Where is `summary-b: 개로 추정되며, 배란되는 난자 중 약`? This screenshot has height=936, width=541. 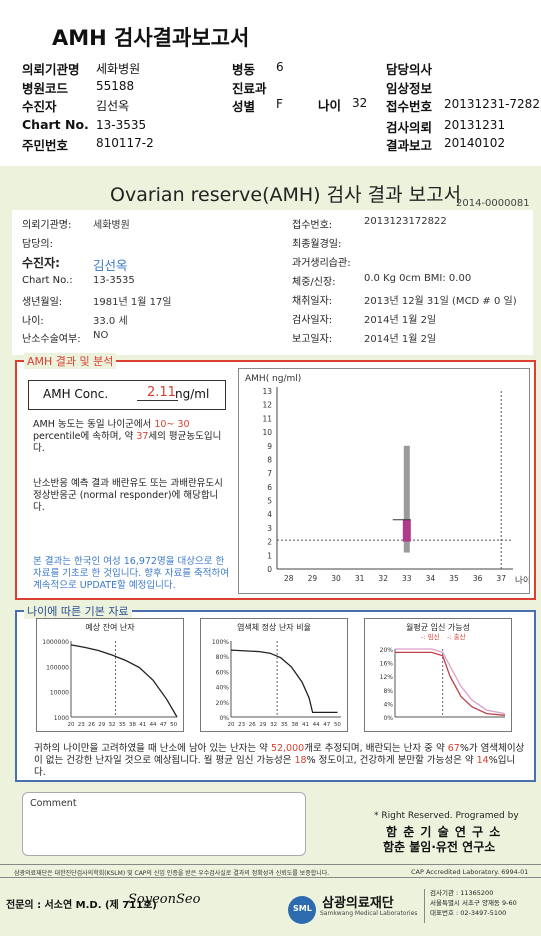
summary-b: 개로 추정되며, 배란되는 난자 중 약 is located at coordinates (374, 748).